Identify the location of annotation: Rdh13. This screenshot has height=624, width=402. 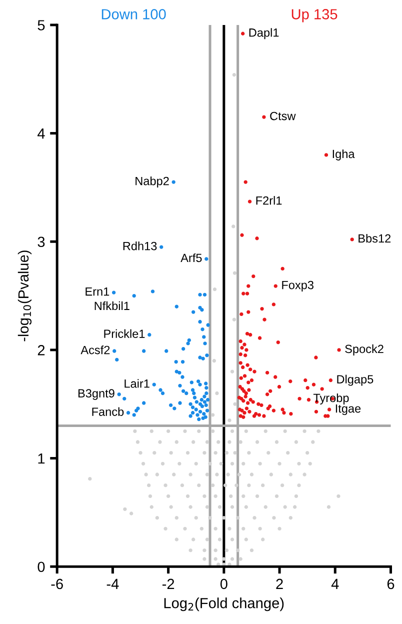
(140, 246).